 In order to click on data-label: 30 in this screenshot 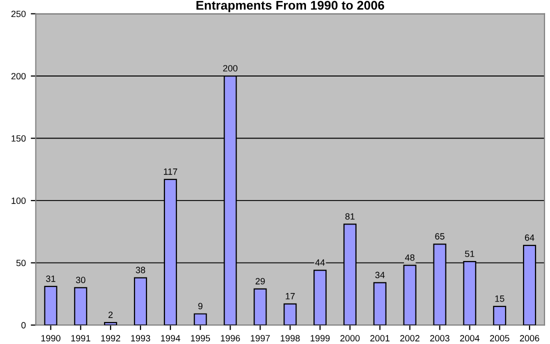, I will do `click(81, 280)`.